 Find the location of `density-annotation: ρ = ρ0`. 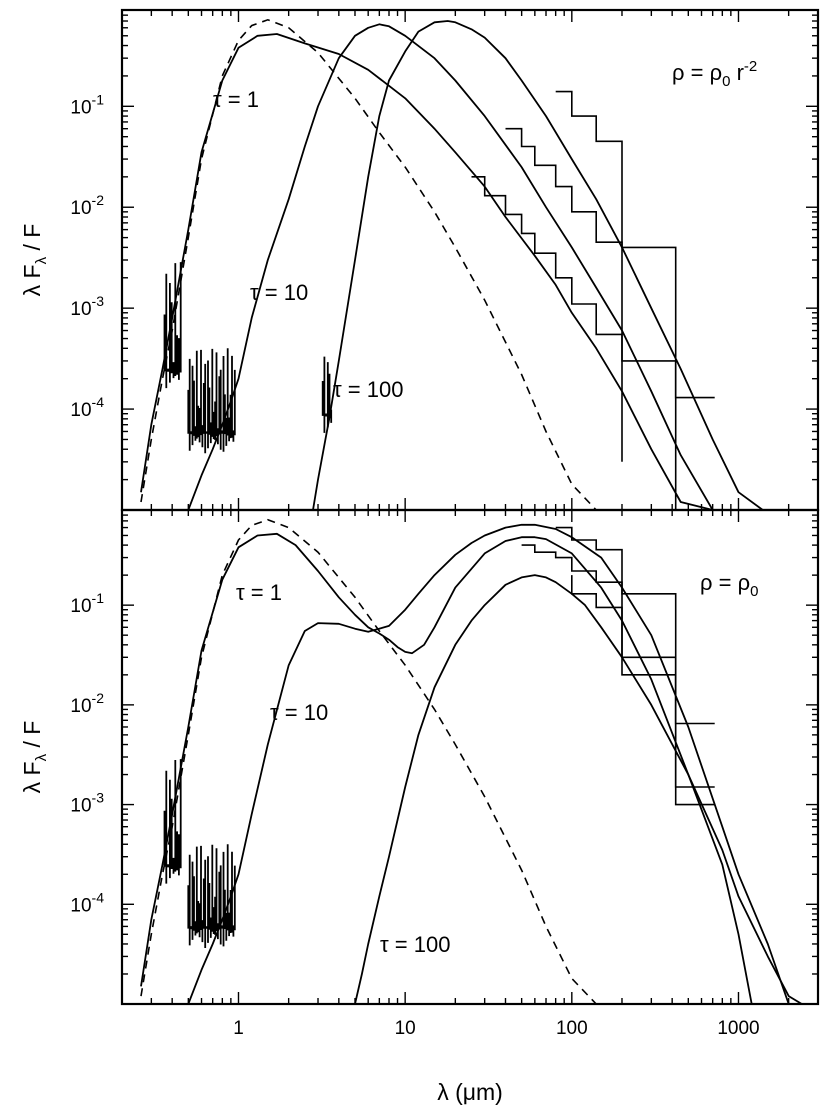

density-annotation: ρ = ρ0 is located at coordinates (729, 585).